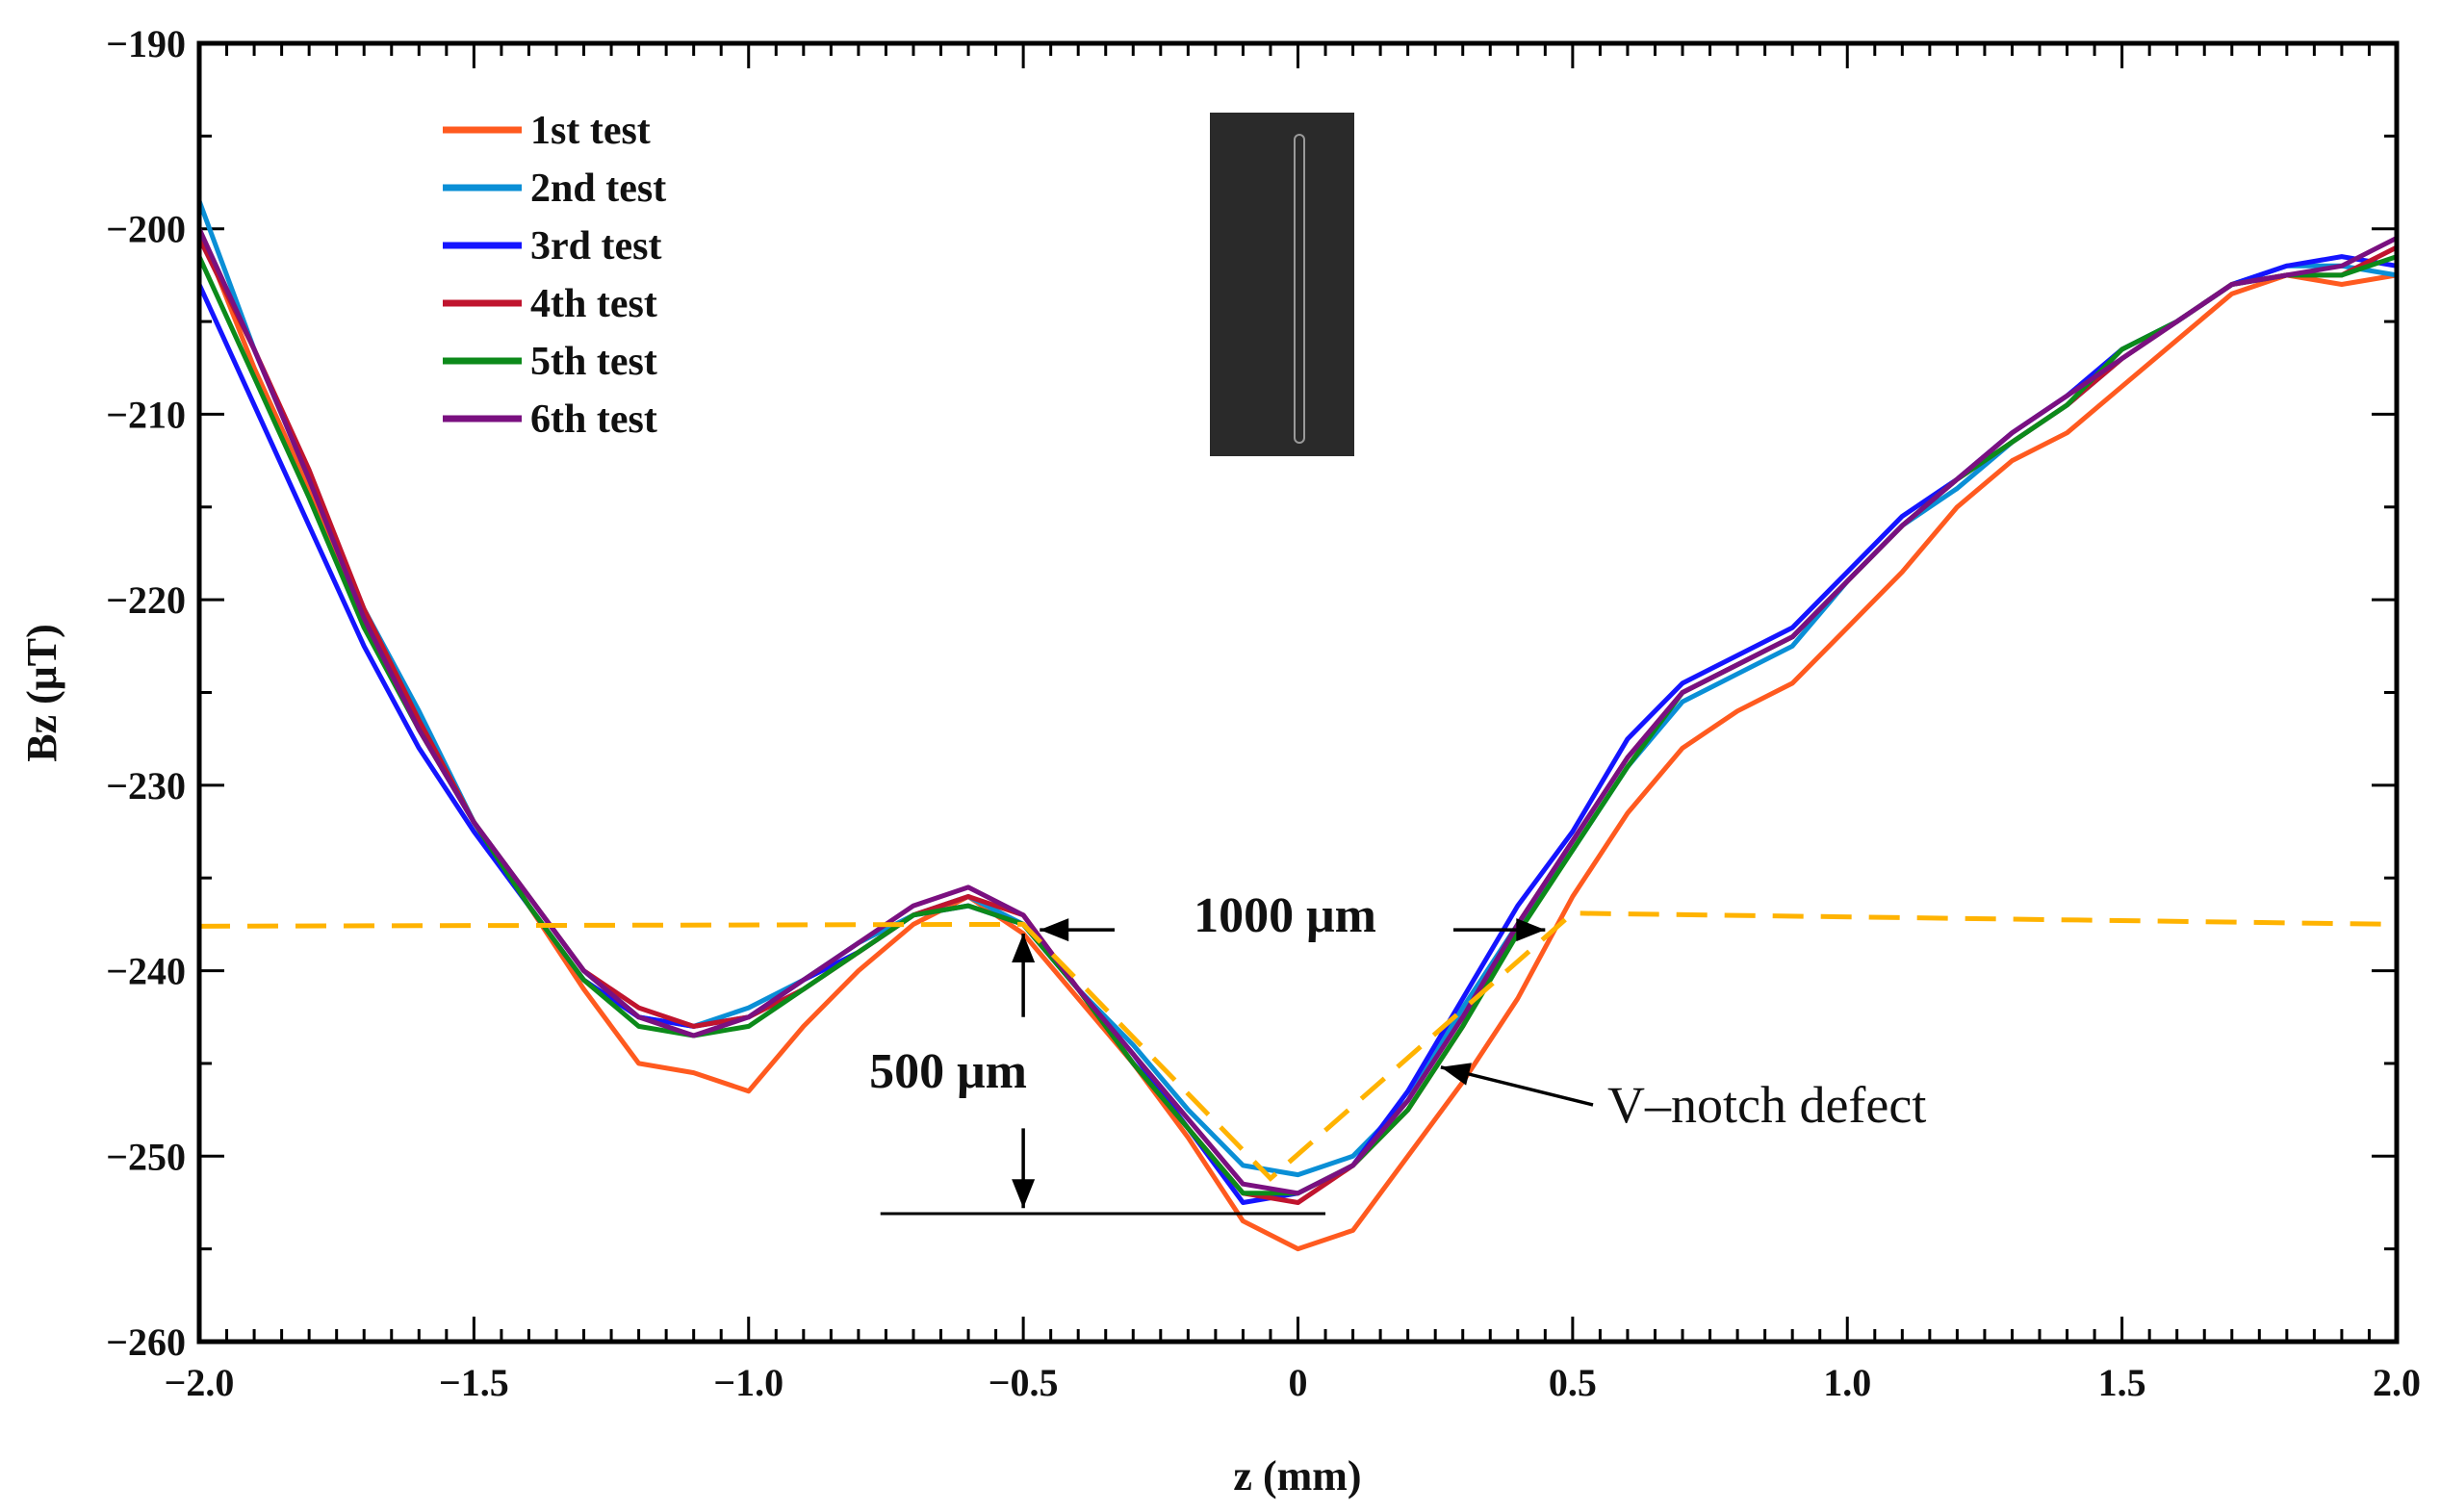 This screenshot has width=2440, height=1512. What do you see at coordinates (41, 692) in the screenshot?
I see `y-axis-label: Bz (μT)` at bounding box center [41, 692].